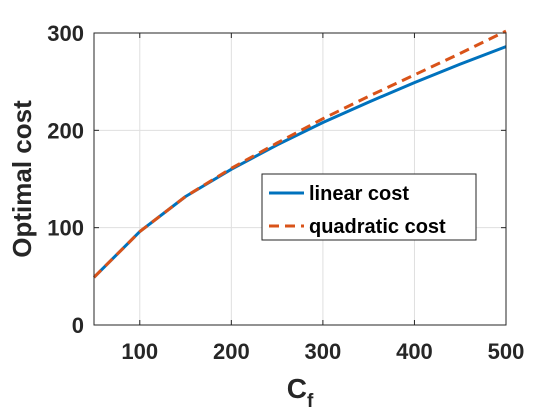 Image resolution: width=560 pixels, height=420 pixels. I want to click on y-tick-label: 300, so click(65, 33).